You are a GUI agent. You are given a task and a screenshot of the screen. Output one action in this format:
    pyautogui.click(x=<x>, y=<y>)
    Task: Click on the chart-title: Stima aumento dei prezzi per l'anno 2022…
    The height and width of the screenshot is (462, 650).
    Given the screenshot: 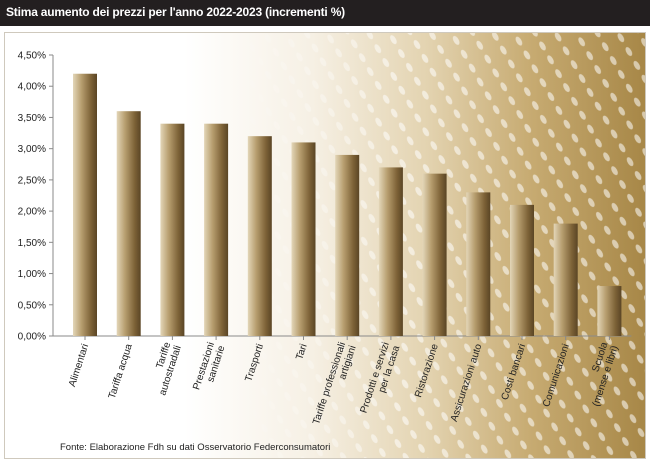 What is the action you would take?
    pyautogui.click(x=175, y=12)
    